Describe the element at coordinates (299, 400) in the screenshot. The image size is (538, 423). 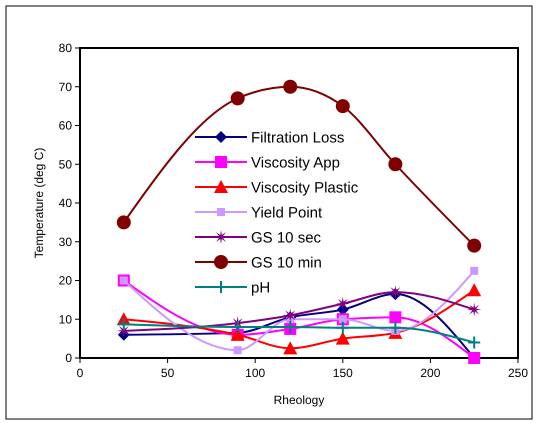
I see `x-axis-title: Rheology` at that location.